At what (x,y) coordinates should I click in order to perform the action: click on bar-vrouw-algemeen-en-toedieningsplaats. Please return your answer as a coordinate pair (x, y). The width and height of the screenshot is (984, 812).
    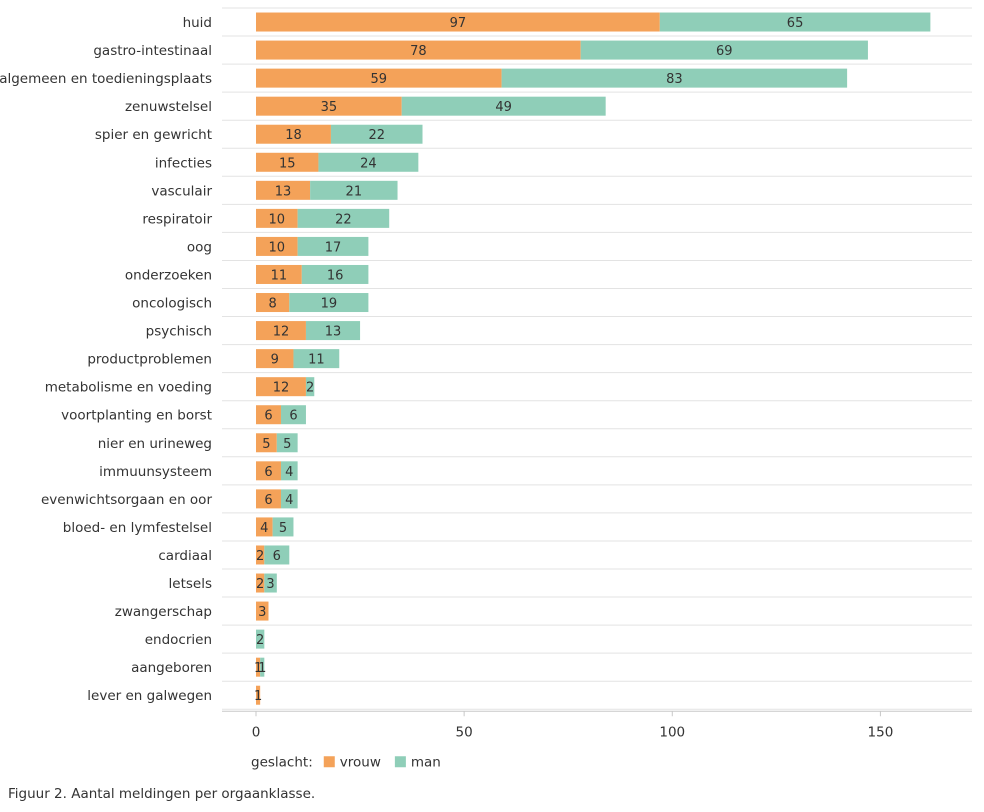
    Looking at the image, I should click on (379, 78).